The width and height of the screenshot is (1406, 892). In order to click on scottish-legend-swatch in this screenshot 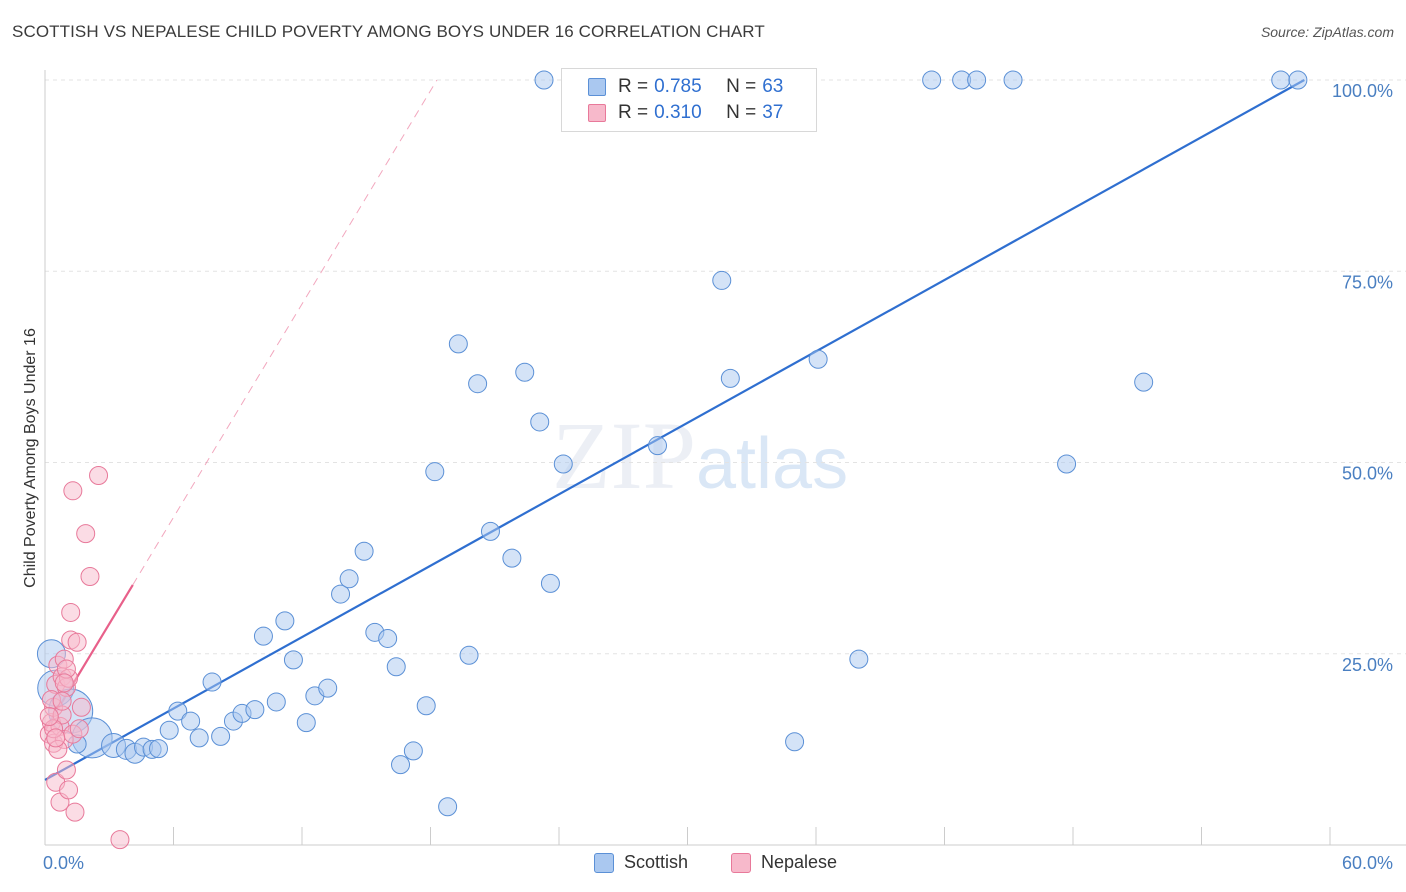, I will do `click(604, 862)`.